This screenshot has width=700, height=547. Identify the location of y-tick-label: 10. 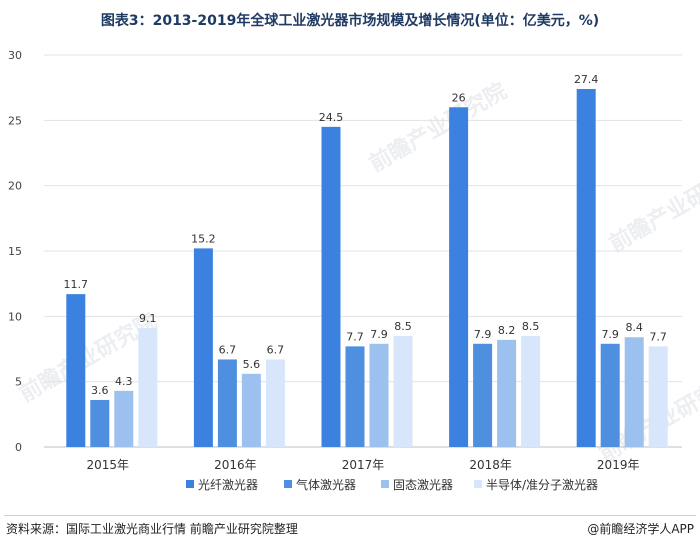
(15, 316).